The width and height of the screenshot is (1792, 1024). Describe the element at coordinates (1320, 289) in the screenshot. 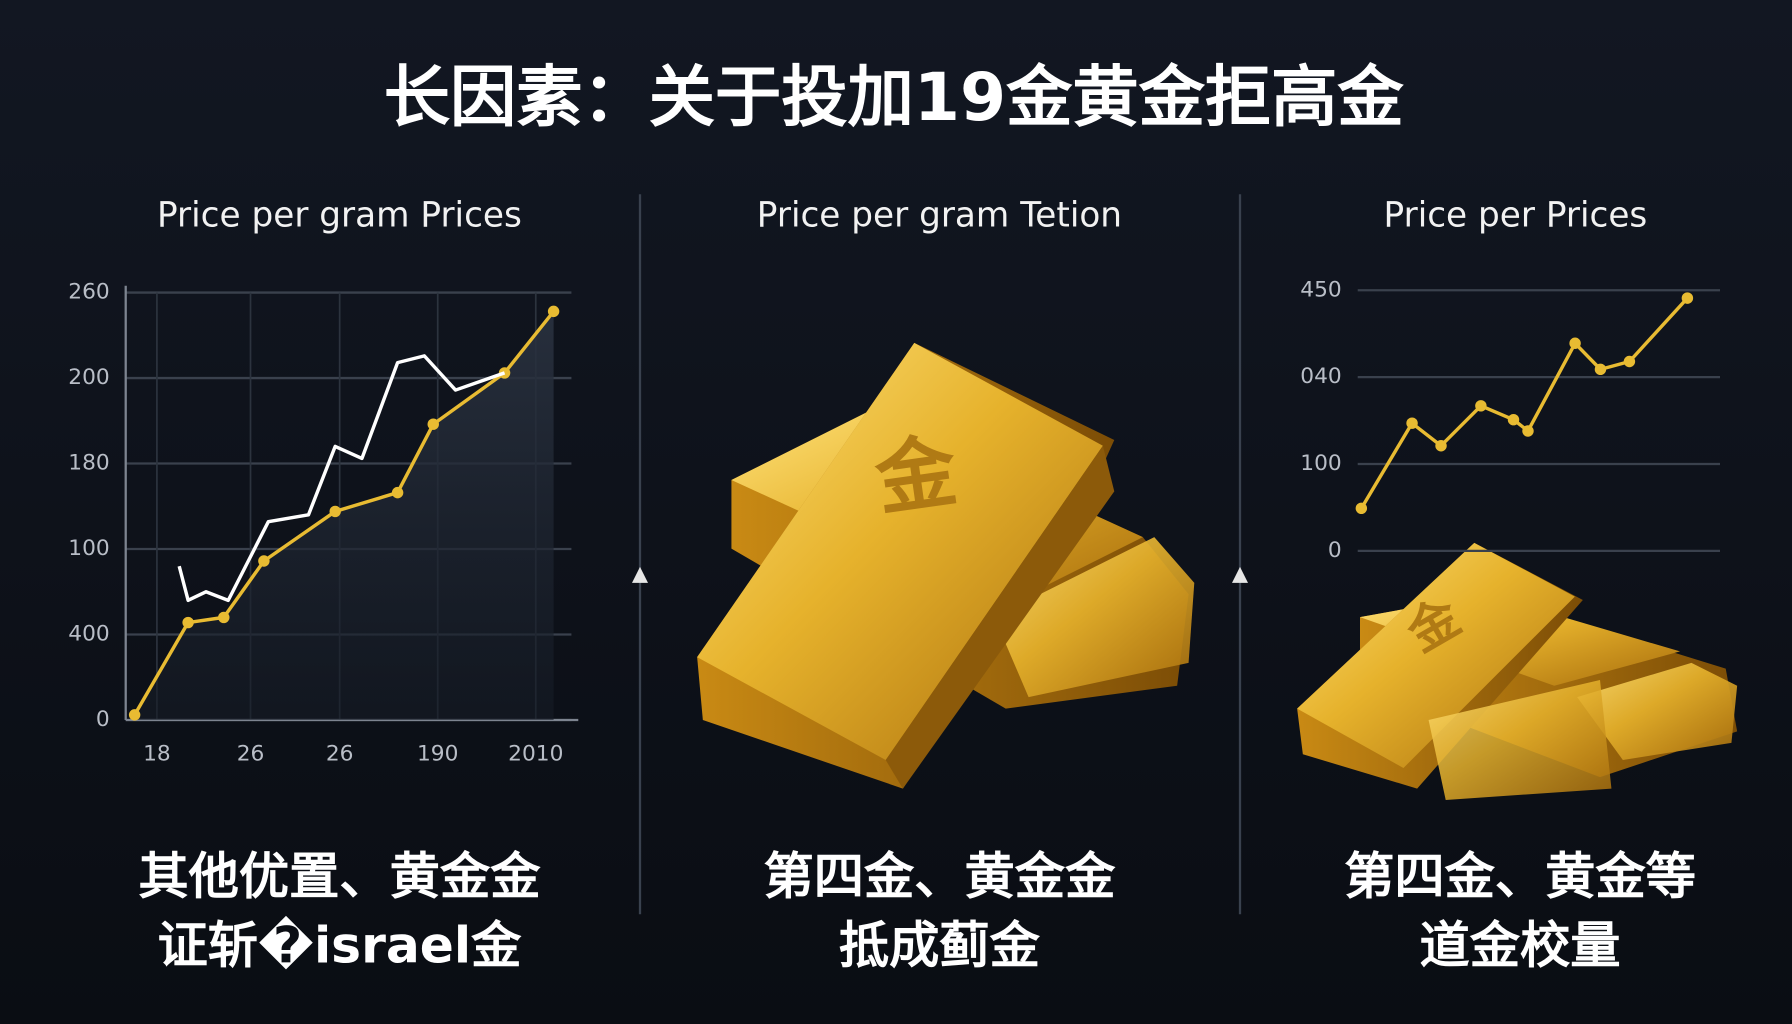

I see `y-tick-label: 450` at that location.